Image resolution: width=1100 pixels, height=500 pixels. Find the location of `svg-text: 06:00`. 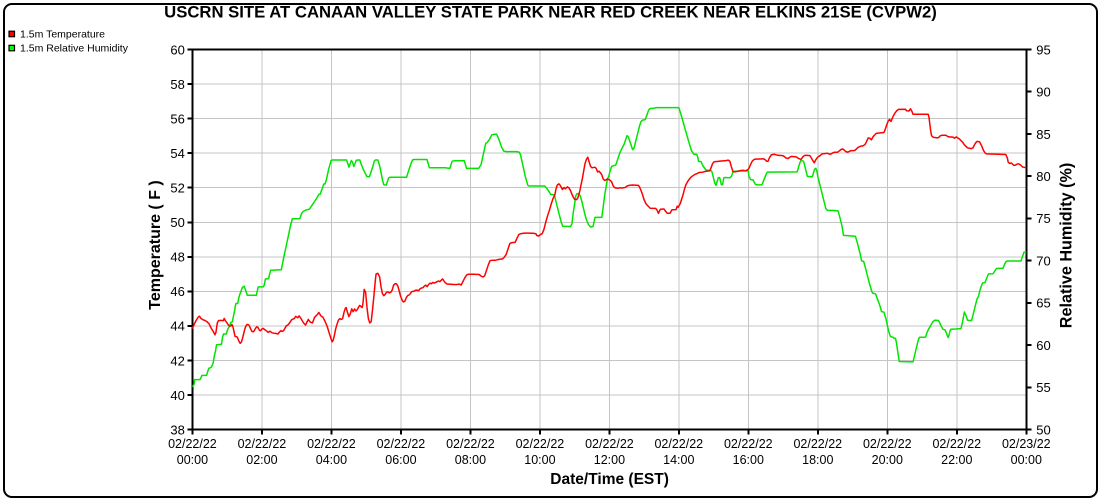

svg-text: 06:00 is located at coordinates (400, 460).